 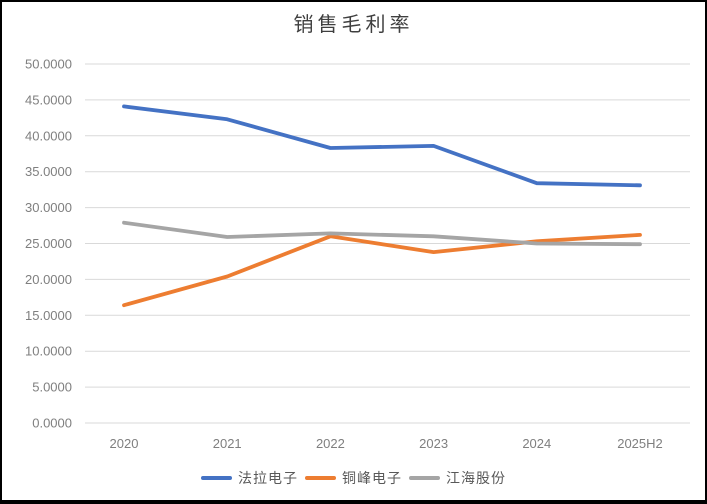 I want to click on y-tick-label: 40.0000, so click(x=48, y=135).